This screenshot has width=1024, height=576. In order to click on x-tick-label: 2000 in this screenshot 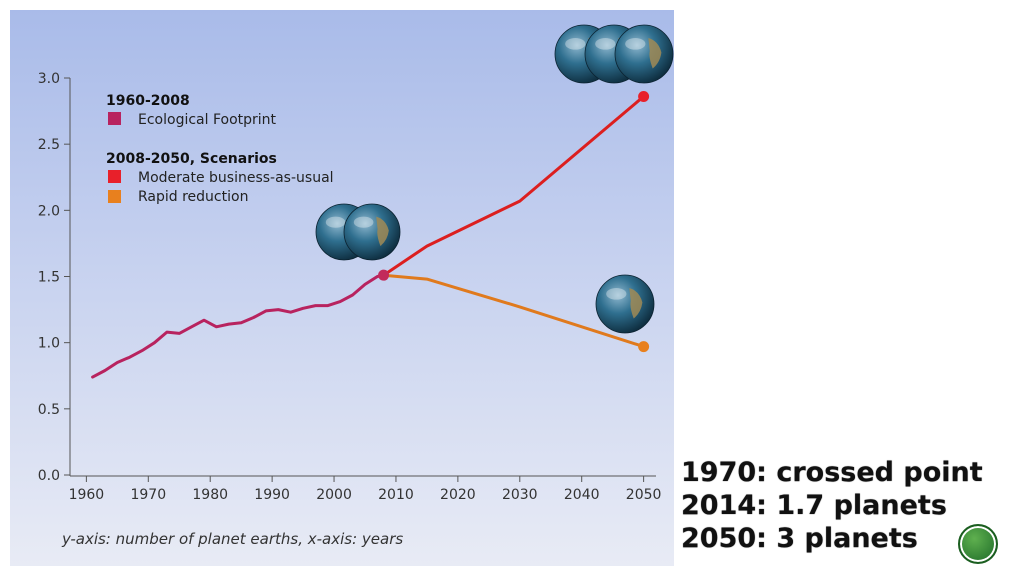, I will do `click(334, 495)`.